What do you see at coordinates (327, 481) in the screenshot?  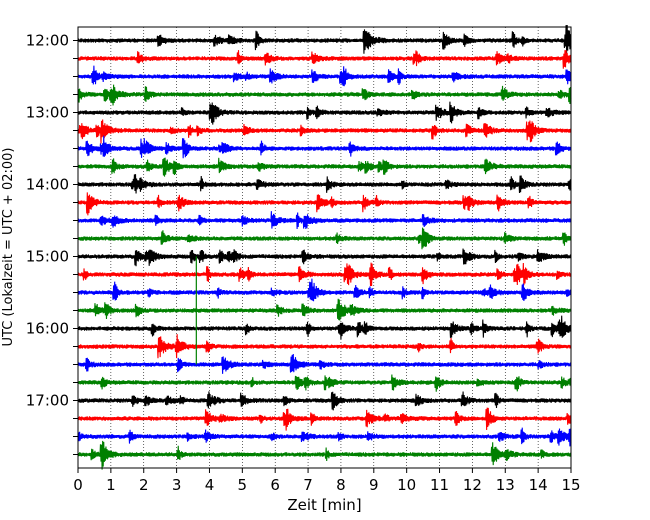 I see `x-axis-ticks: 0 1 2 3 4 5 6 7 8 9 10 11 12 13 14 15` at bounding box center [327, 481].